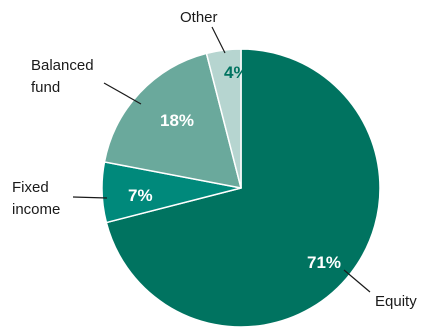  Describe the element at coordinates (122, 93) in the screenshot. I see `leader-line-balanced-fund` at that location.